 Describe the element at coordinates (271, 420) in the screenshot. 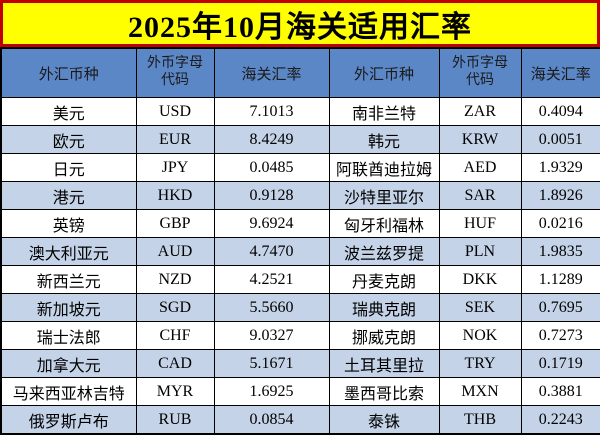

I see `cell-exchange-rate: 0.0854` at that location.